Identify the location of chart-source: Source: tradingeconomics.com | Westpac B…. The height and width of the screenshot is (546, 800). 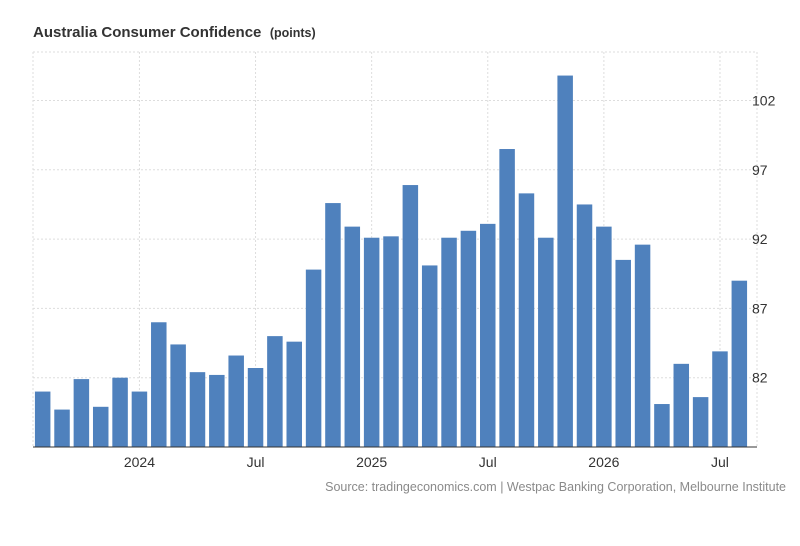
(555, 487).